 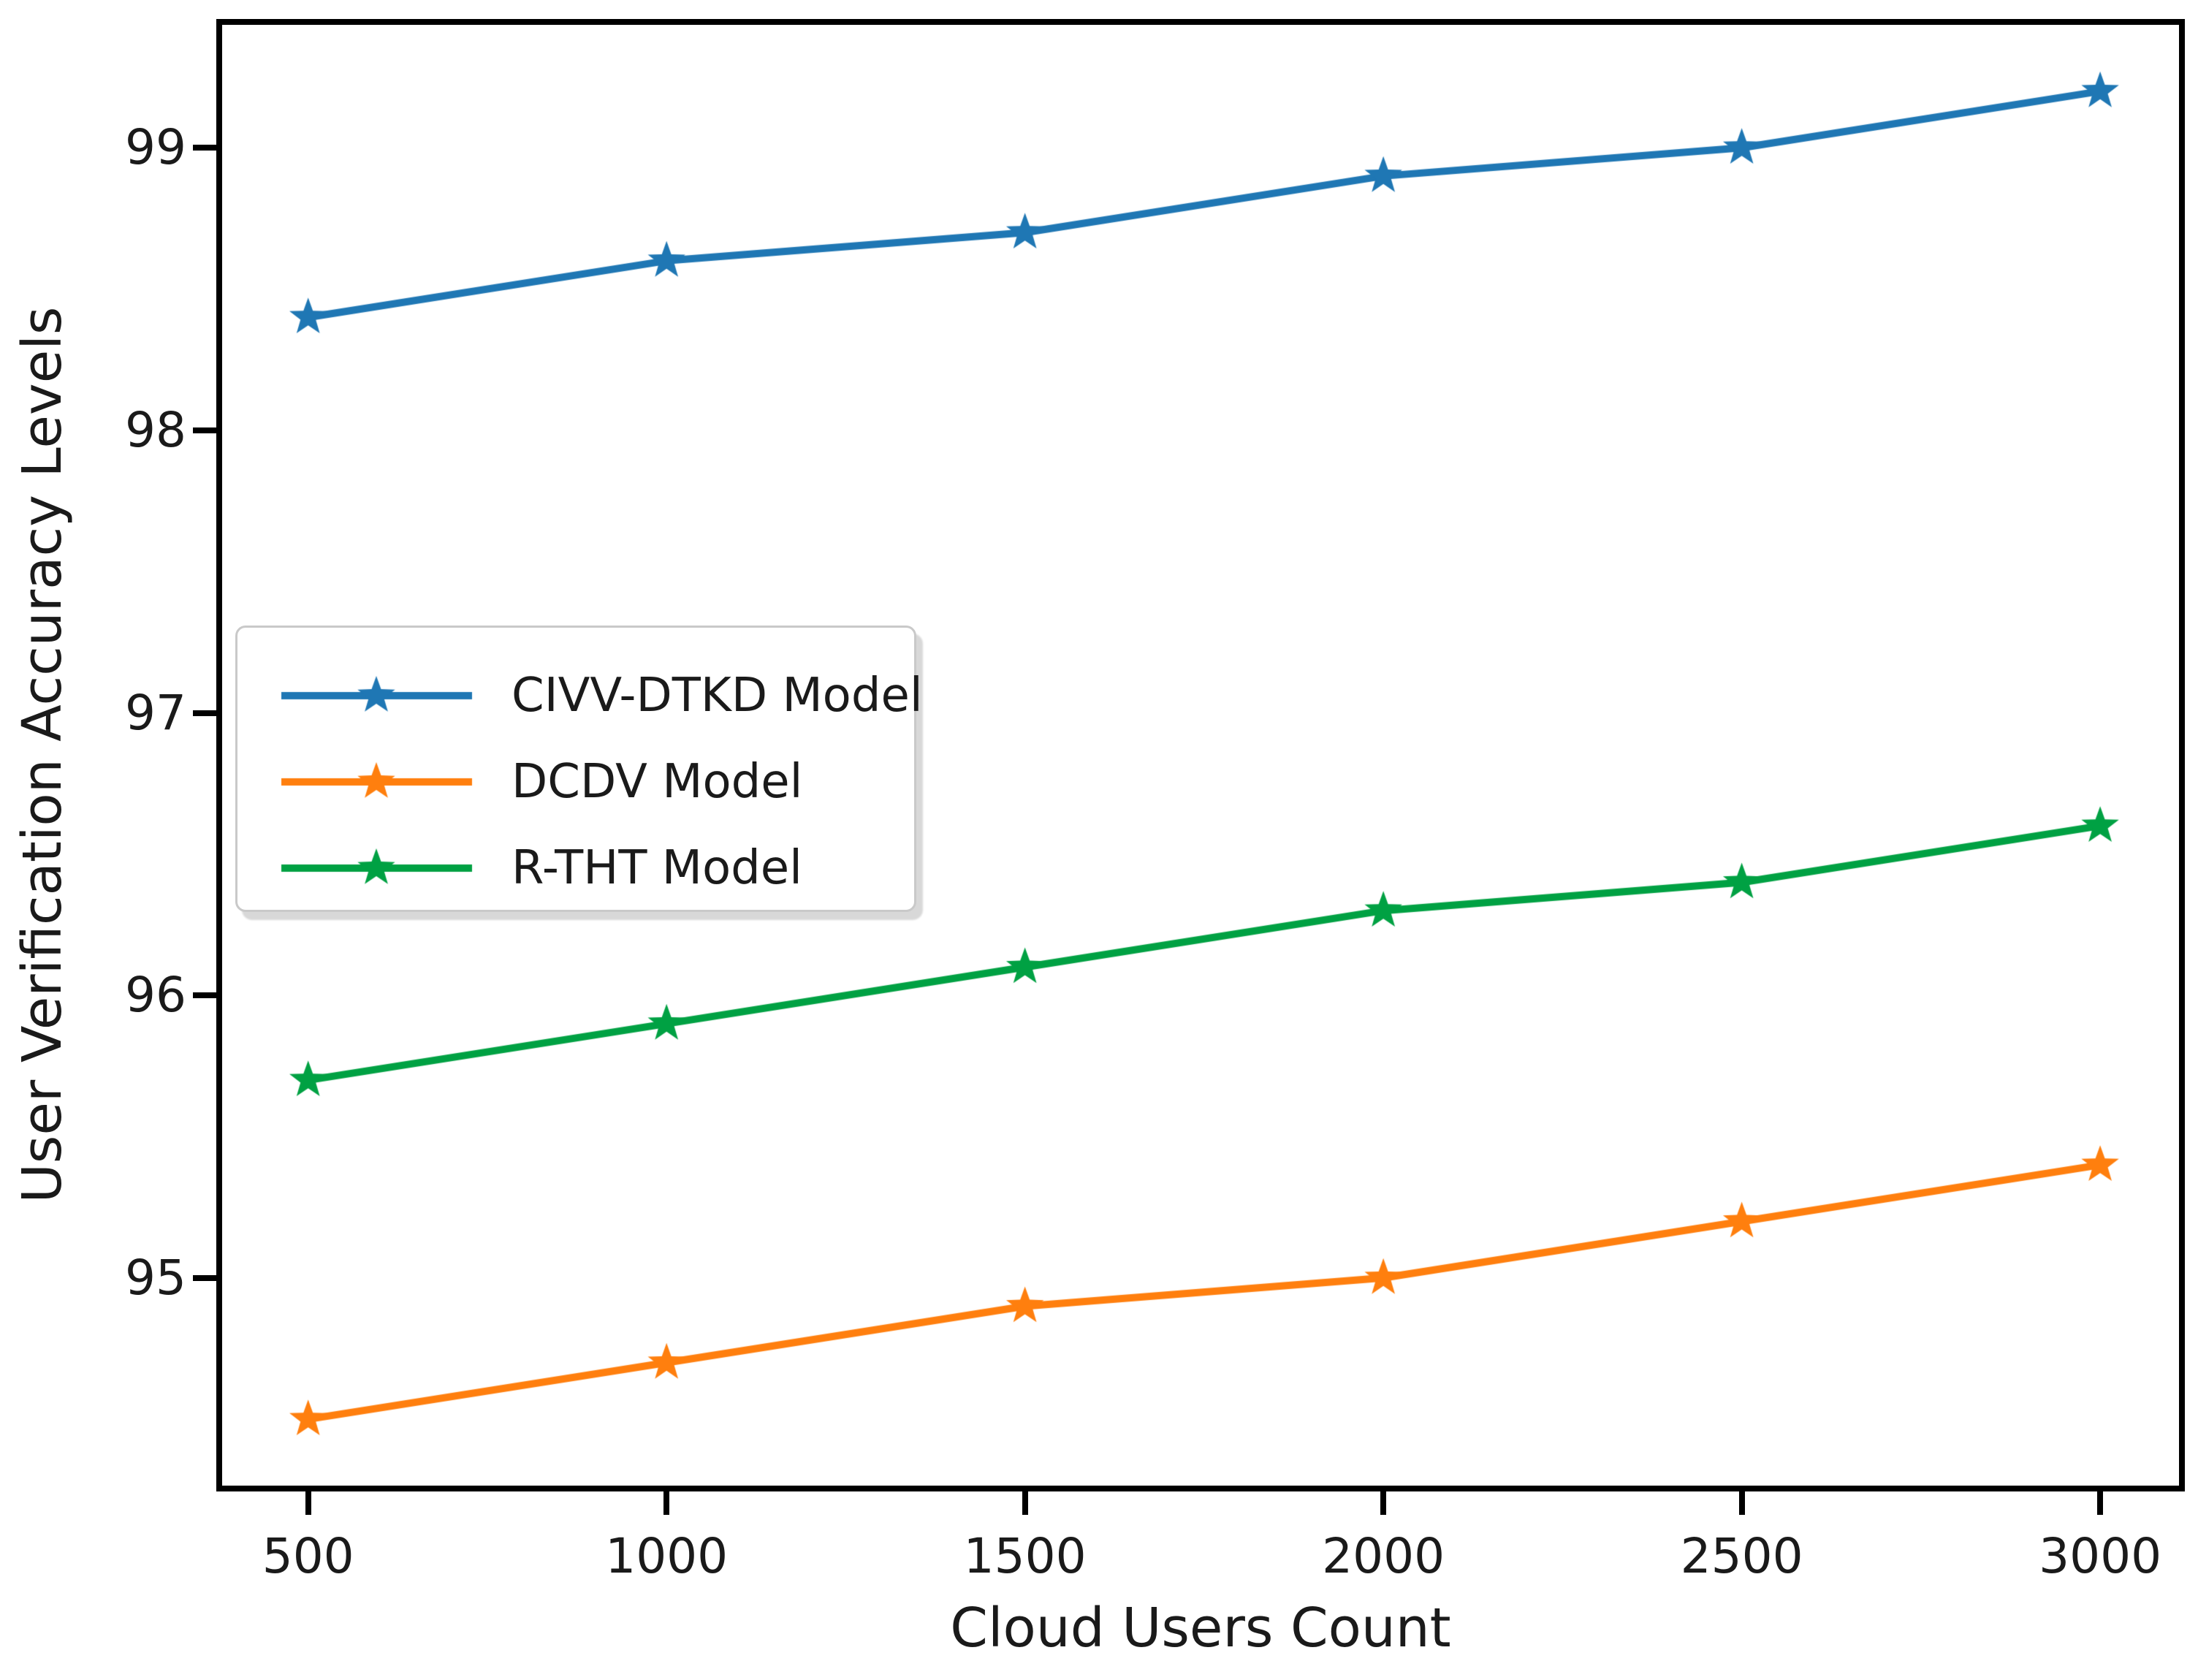 I want to click on legend-label: DCDV Model, so click(x=658, y=782).